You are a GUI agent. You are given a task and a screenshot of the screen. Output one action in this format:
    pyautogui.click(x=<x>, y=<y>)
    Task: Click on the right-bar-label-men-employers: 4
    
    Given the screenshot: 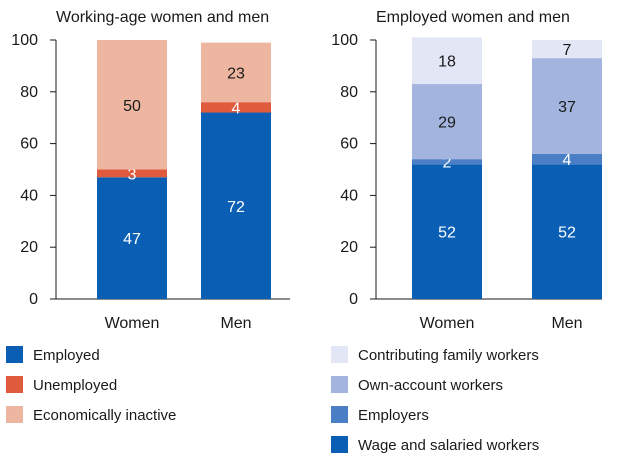 What is the action you would take?
    pyautogui.click(x=567, y=160)
    